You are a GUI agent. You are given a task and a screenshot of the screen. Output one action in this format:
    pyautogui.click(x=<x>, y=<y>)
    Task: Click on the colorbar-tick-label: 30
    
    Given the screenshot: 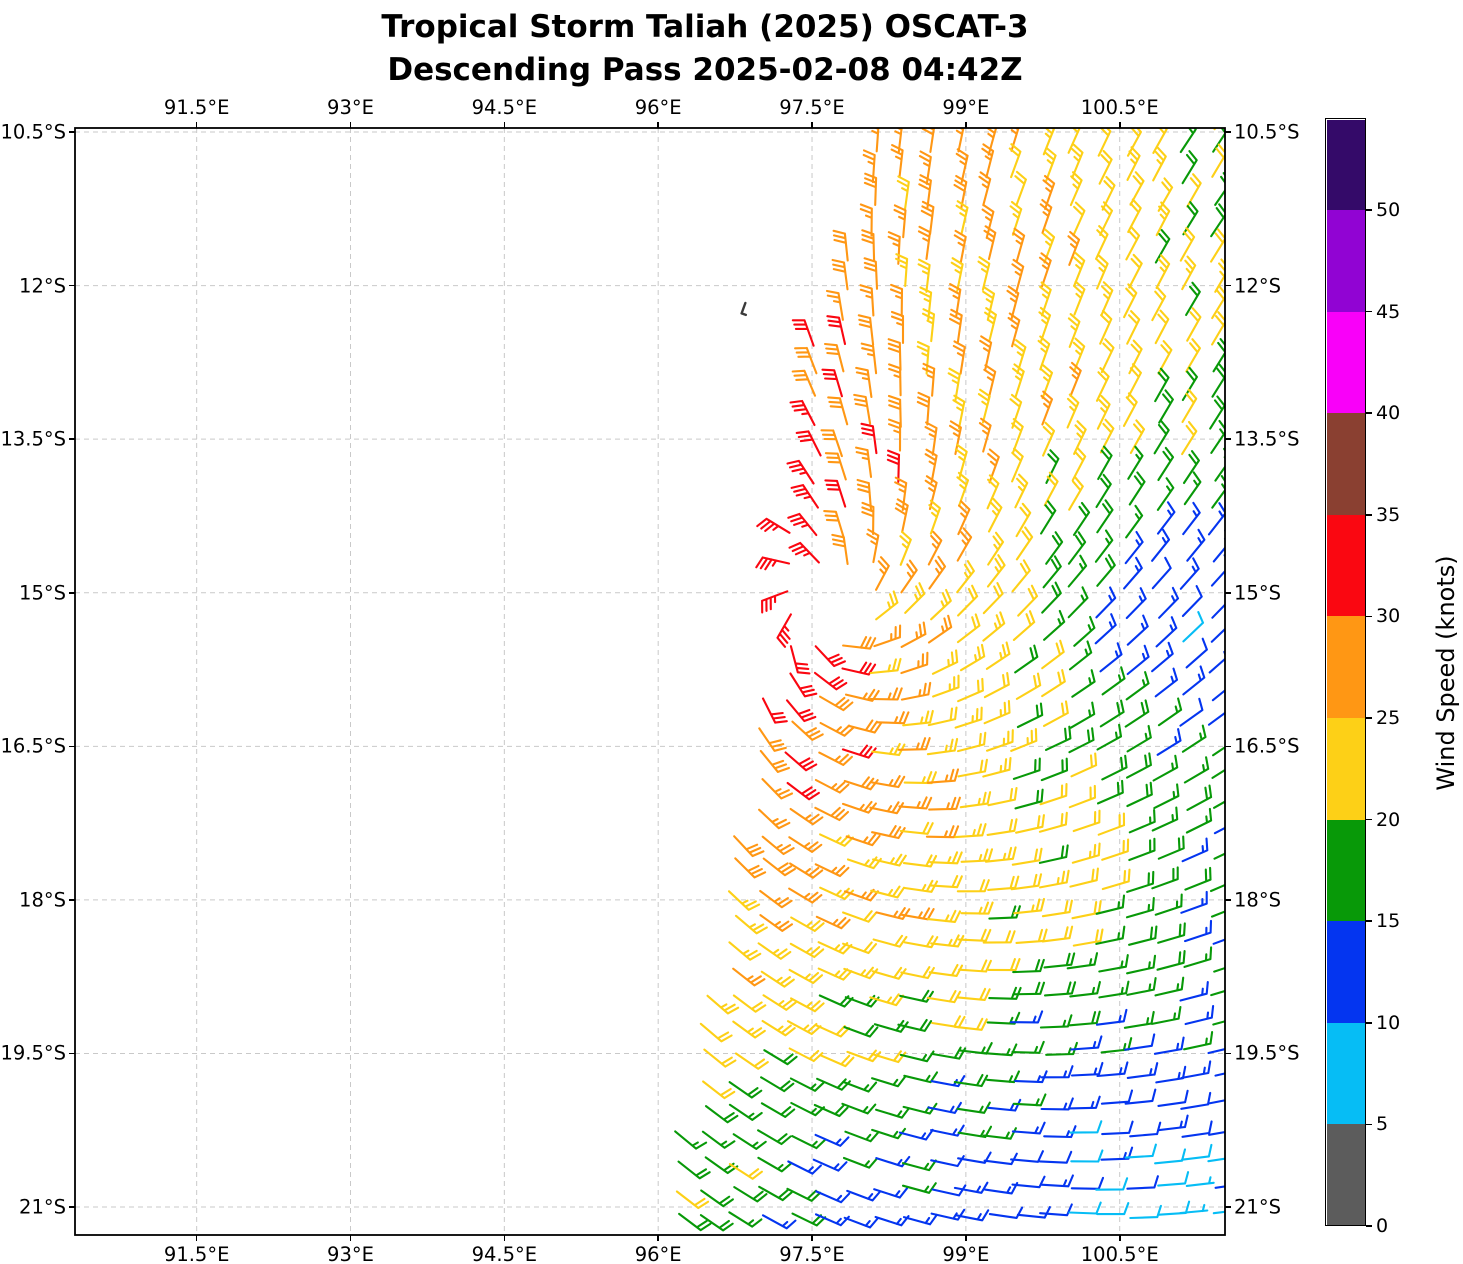 What is the action you would take?
    pyautogui.click(x=1388, y=616)
    